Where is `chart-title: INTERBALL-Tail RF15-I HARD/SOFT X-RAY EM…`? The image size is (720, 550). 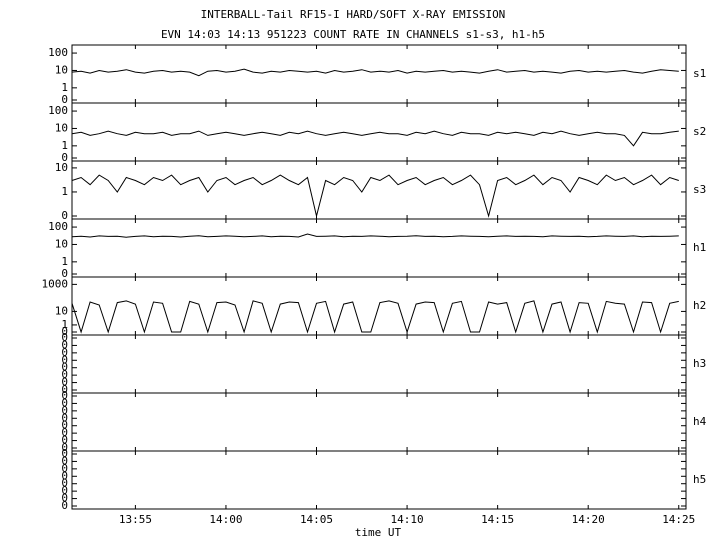
chart-title: INTERBALL-Tail RF15-I HARD/SOFT X-RAY EM… is located at coordinates (353, 14).